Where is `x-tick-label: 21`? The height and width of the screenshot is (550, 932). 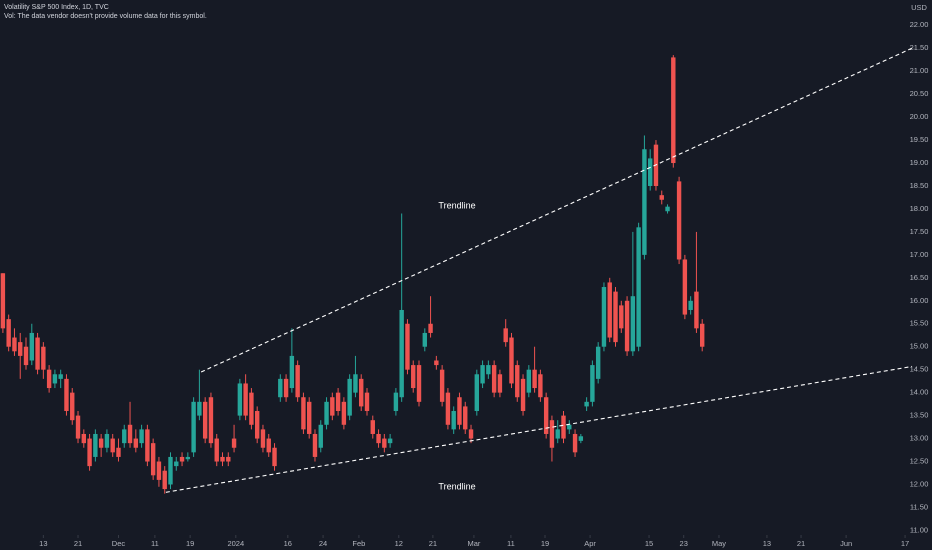 x-tick-label: 21 is located at coordinates (433, 543).